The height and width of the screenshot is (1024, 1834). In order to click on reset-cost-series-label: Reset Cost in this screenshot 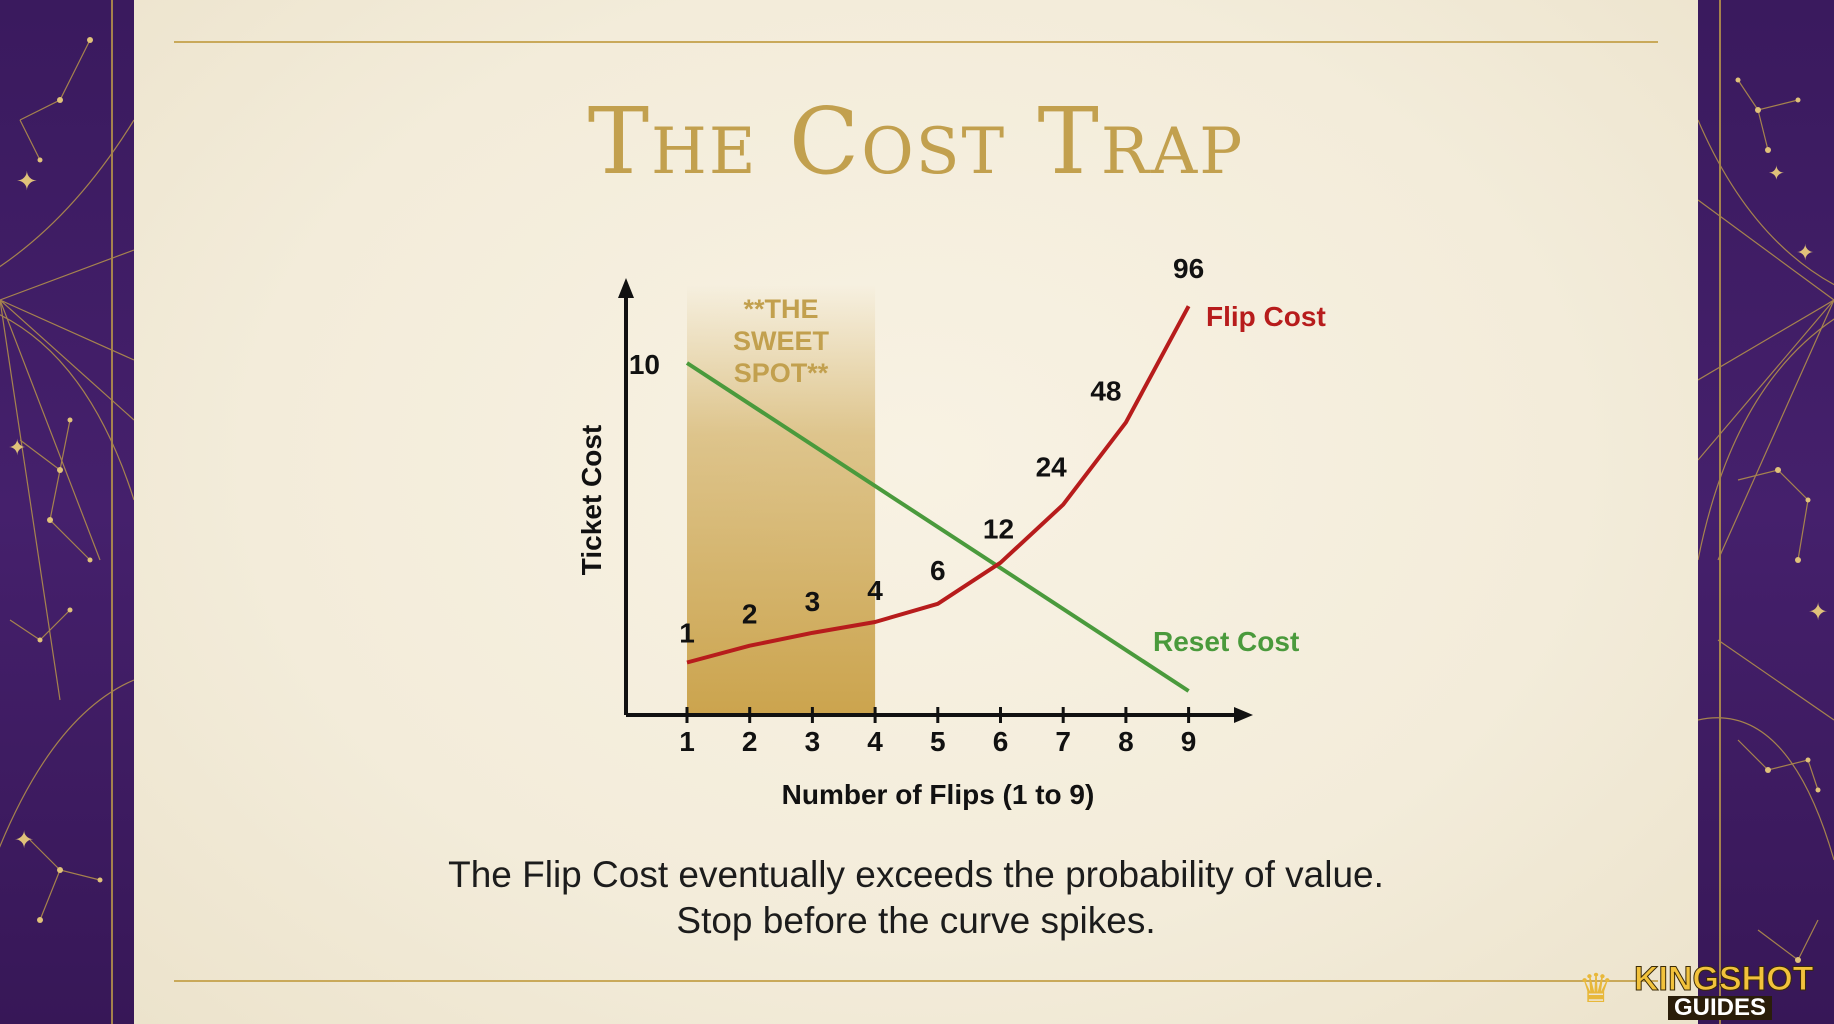, I will do `click(1226, 641)`.